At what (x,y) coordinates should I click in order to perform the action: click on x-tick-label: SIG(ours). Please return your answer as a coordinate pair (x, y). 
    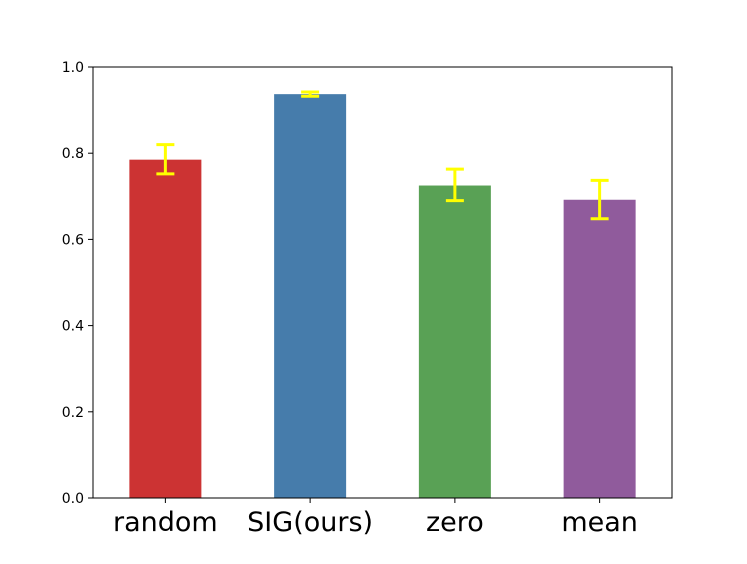
    Looking at the image, I should click on (310, 522).